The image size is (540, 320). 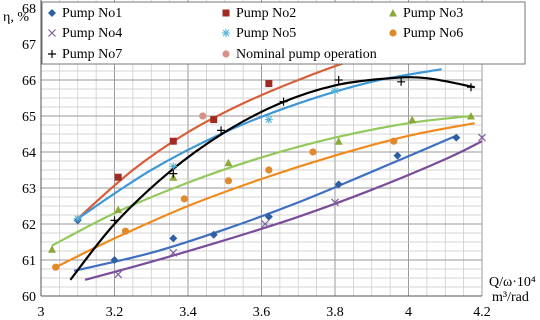 I want to click on y-tick-label: 66, so click(x=29, y=81).